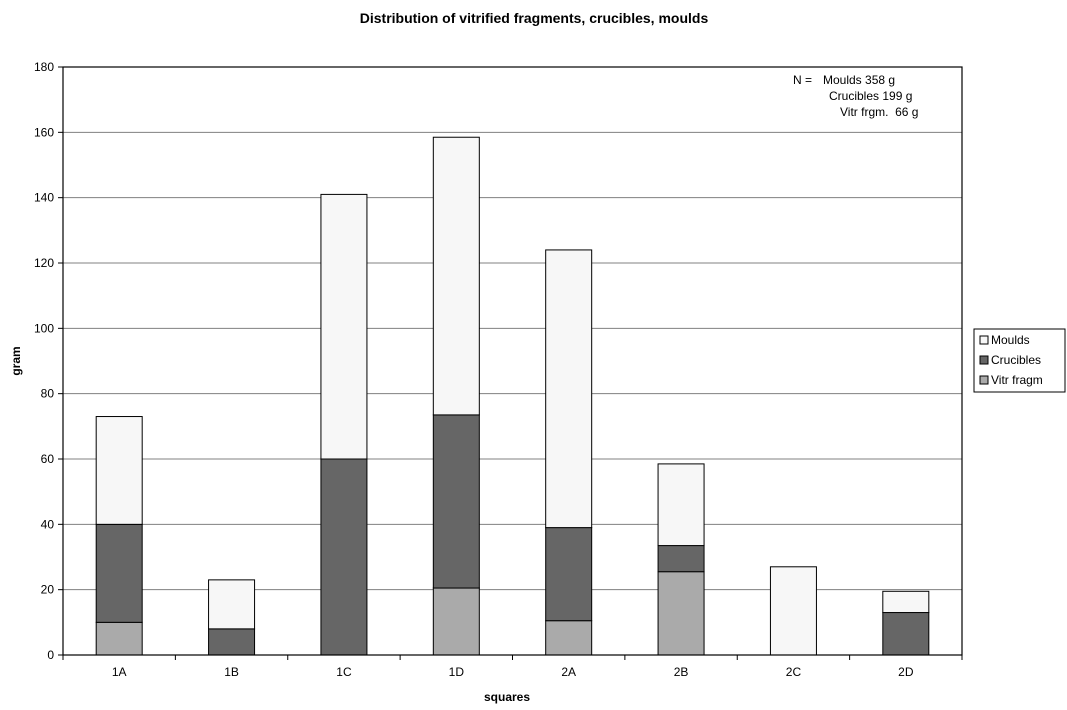  What do you see at coordinates (48, 590) in the screenshot?
I see `y-tick-label: 20` at bounding box center [48, 590].